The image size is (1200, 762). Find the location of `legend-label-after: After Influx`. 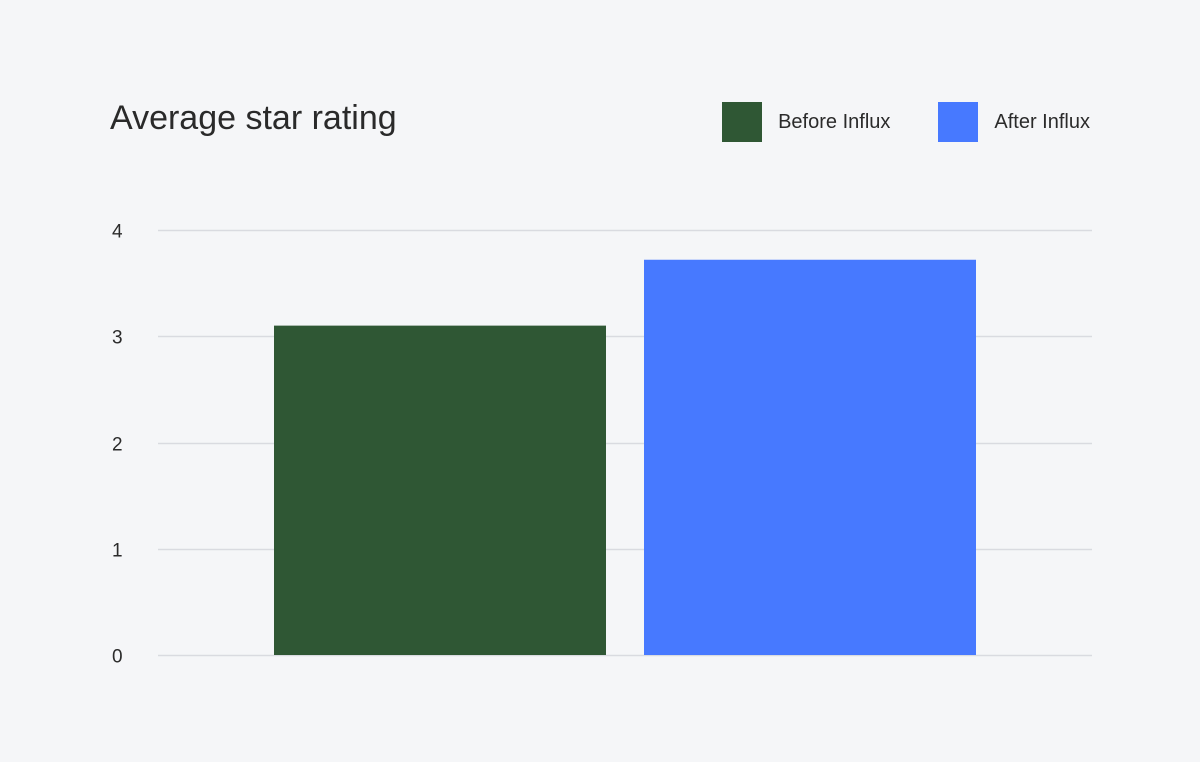

legend-label-after: After Influx is located at coordinates (1042, 122).